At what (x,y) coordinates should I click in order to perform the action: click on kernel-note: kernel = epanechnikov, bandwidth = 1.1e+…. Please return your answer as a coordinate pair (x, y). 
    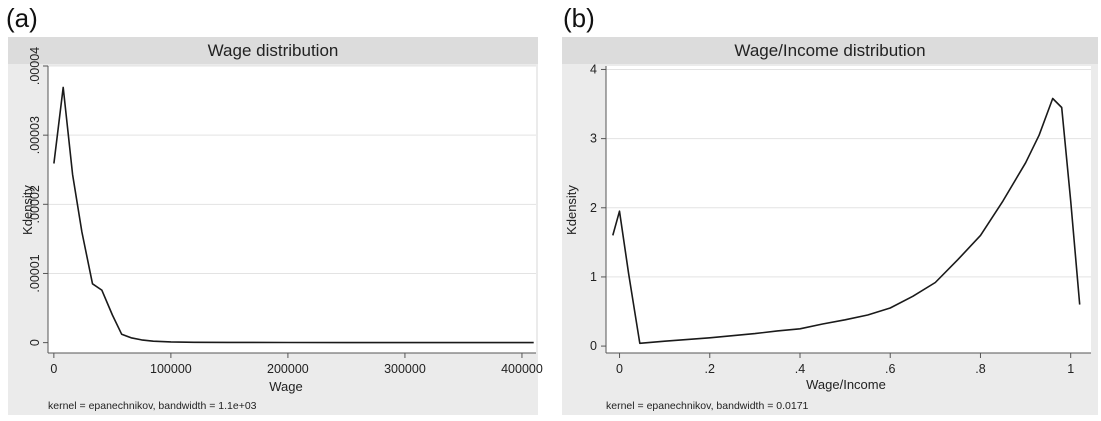
    Looking at the image, I should click on (152, 406).